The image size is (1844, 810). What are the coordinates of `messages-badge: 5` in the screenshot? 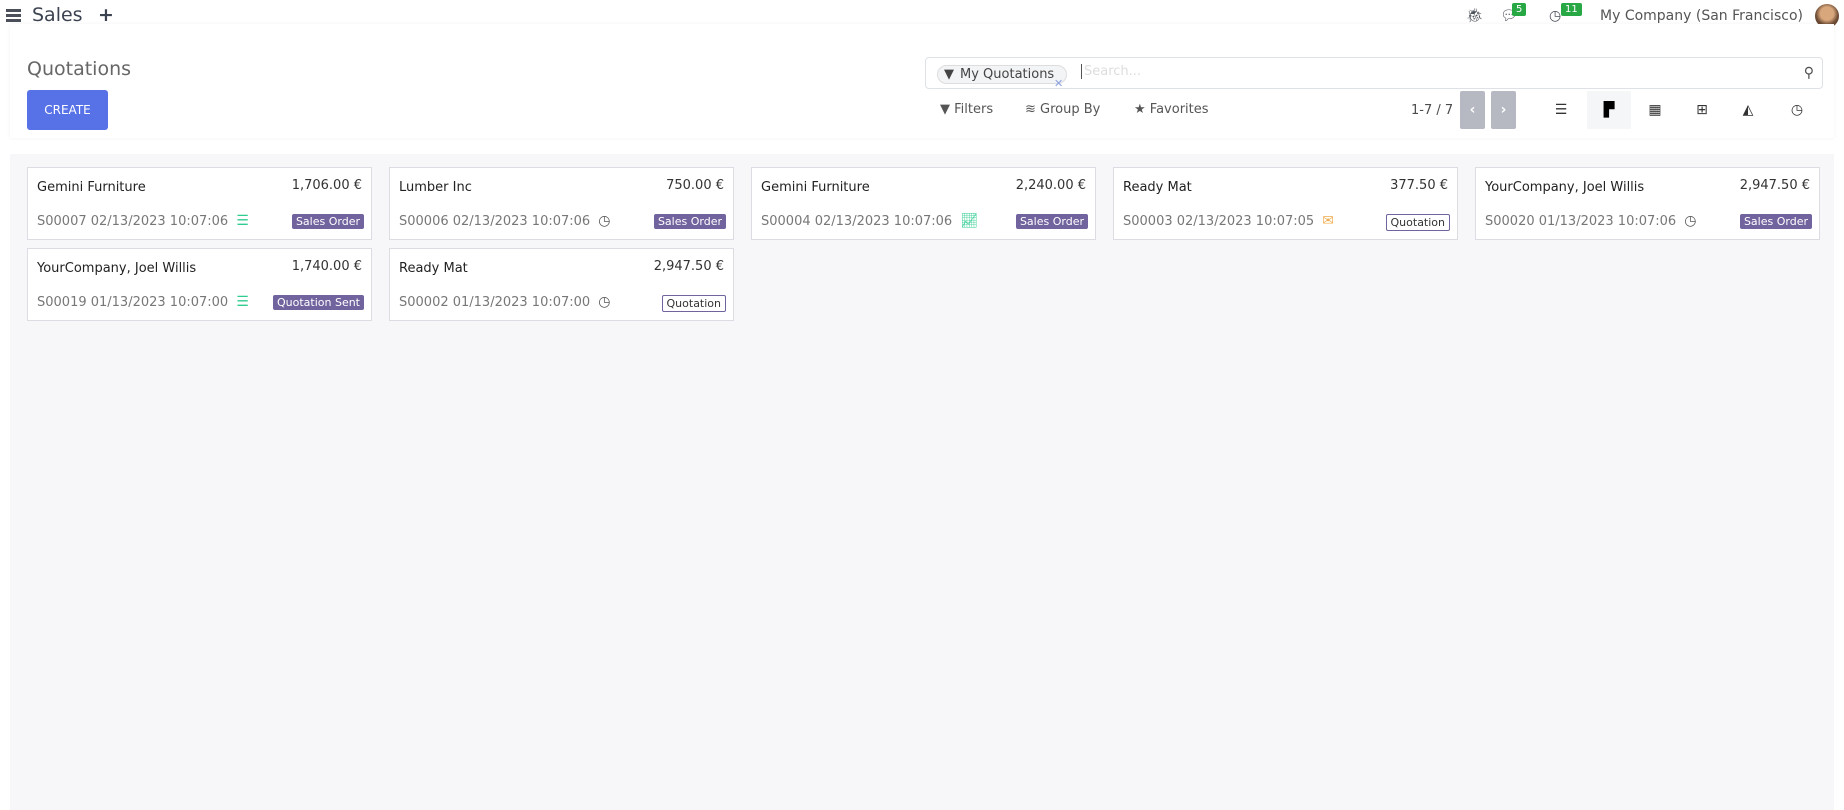 It's located at (1519, 9).